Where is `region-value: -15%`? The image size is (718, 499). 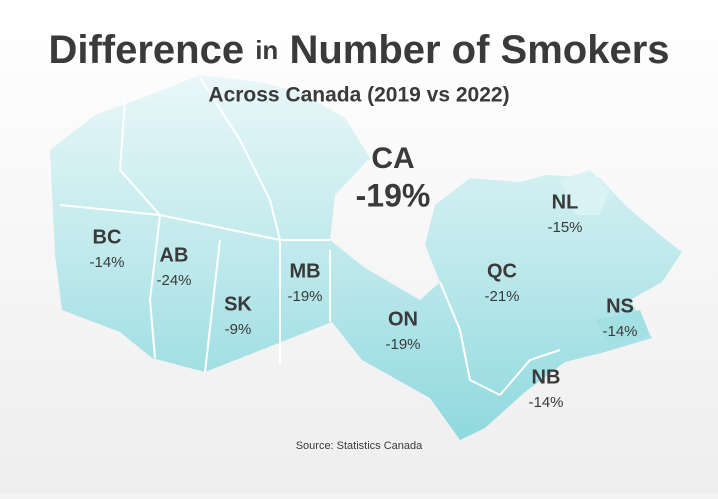 region-value: -15% is located at coordinates (564, 227).